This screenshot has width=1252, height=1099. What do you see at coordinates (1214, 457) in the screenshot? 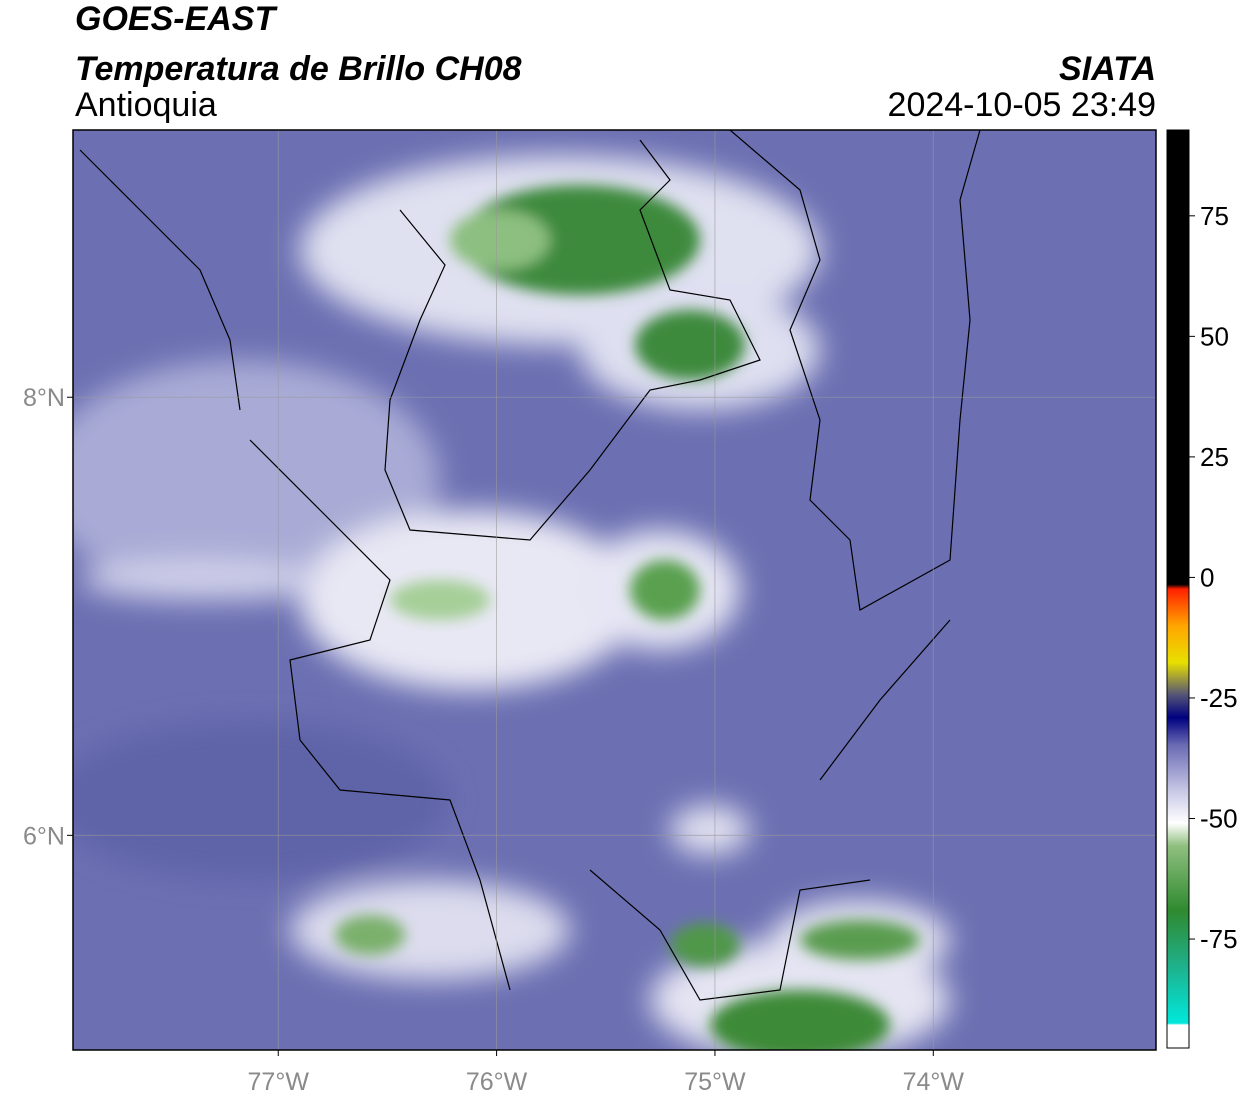
I see `colorbar-tick-label: 25` at bounding box center [1214, 457].